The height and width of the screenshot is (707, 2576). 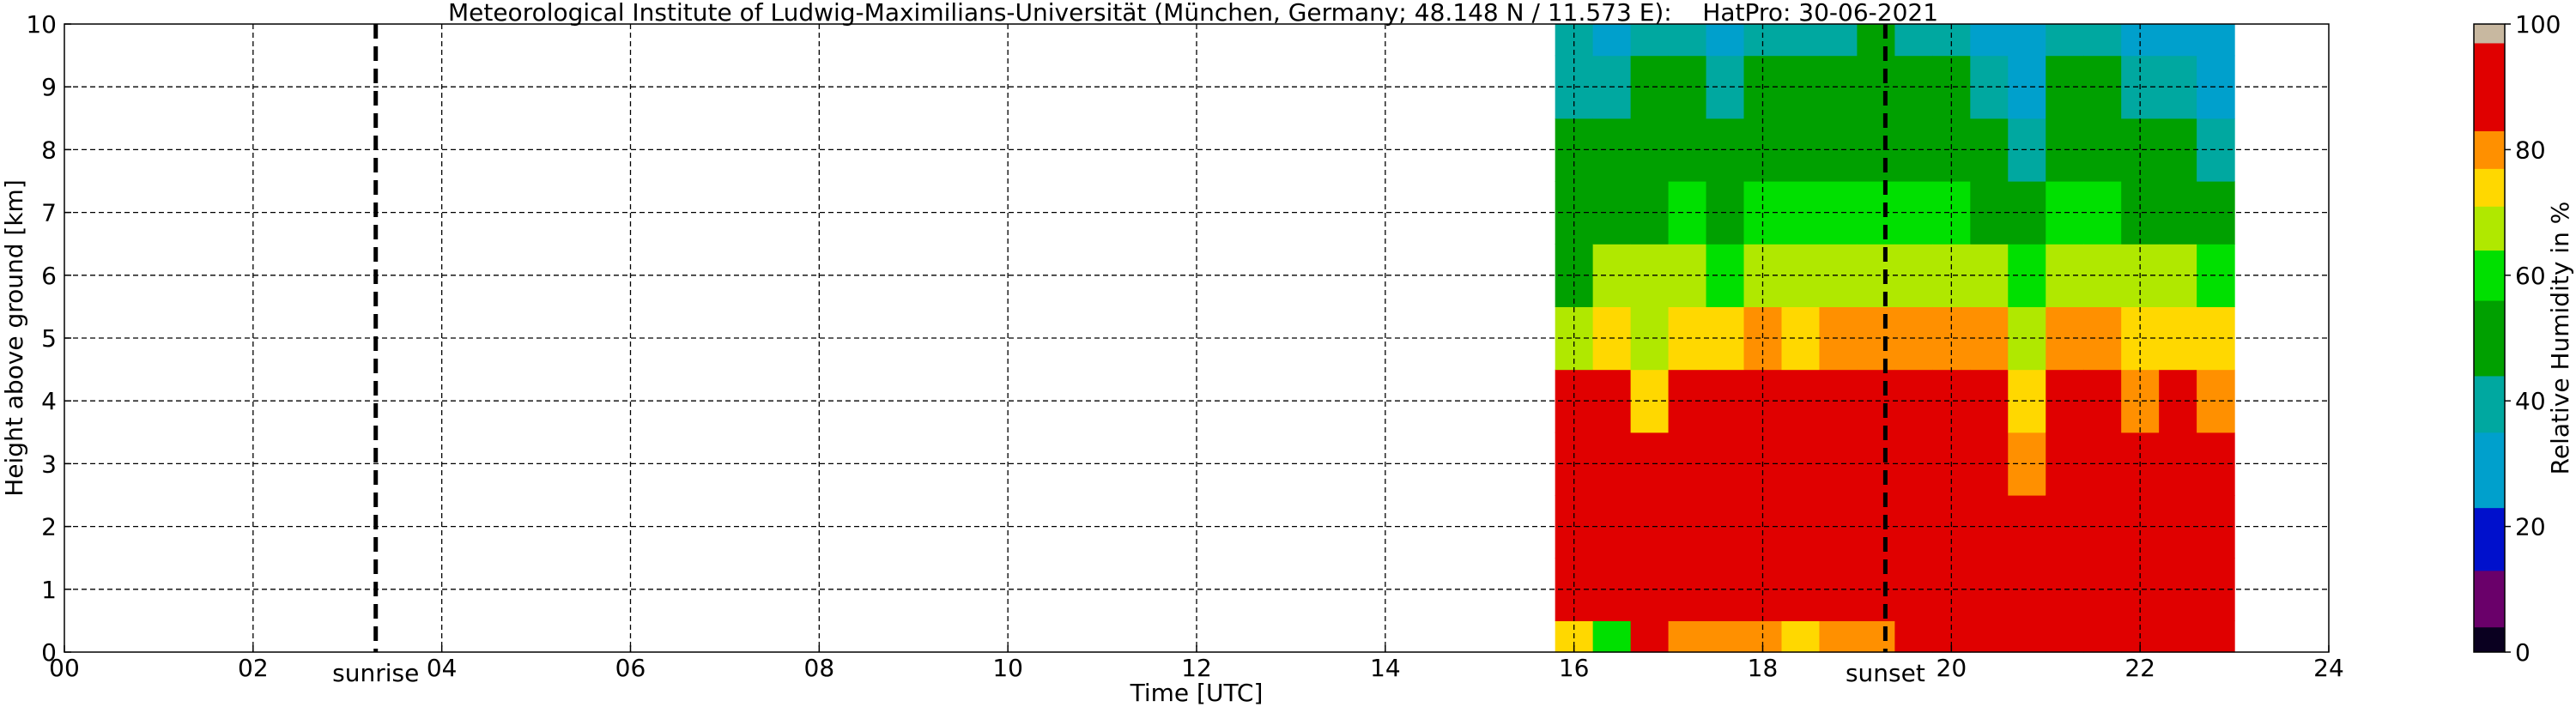 I want to click on y-axis-label: Height above ground [km], so click(x=14, y=338).